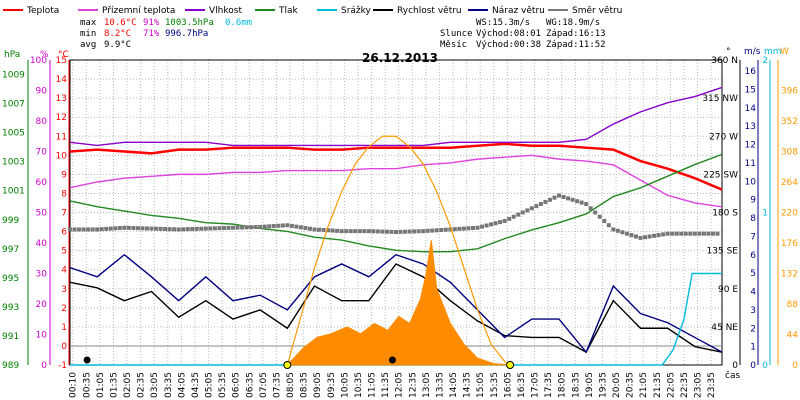 The image size is (800, 400). What do you see at coordinates (753, 311) in the screenshot?
I see `ms-tick: 3` at bounding box center [753, 311].